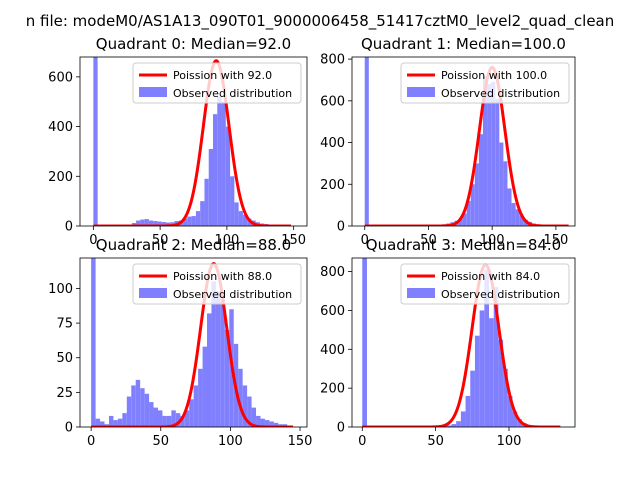 This screenshot has height=484, width=640. What do you see at coordinates (494, 75) in the screenshot?
I see `legend-entry-poisson: Poission with 100.0` at bounding box center [494, 75].